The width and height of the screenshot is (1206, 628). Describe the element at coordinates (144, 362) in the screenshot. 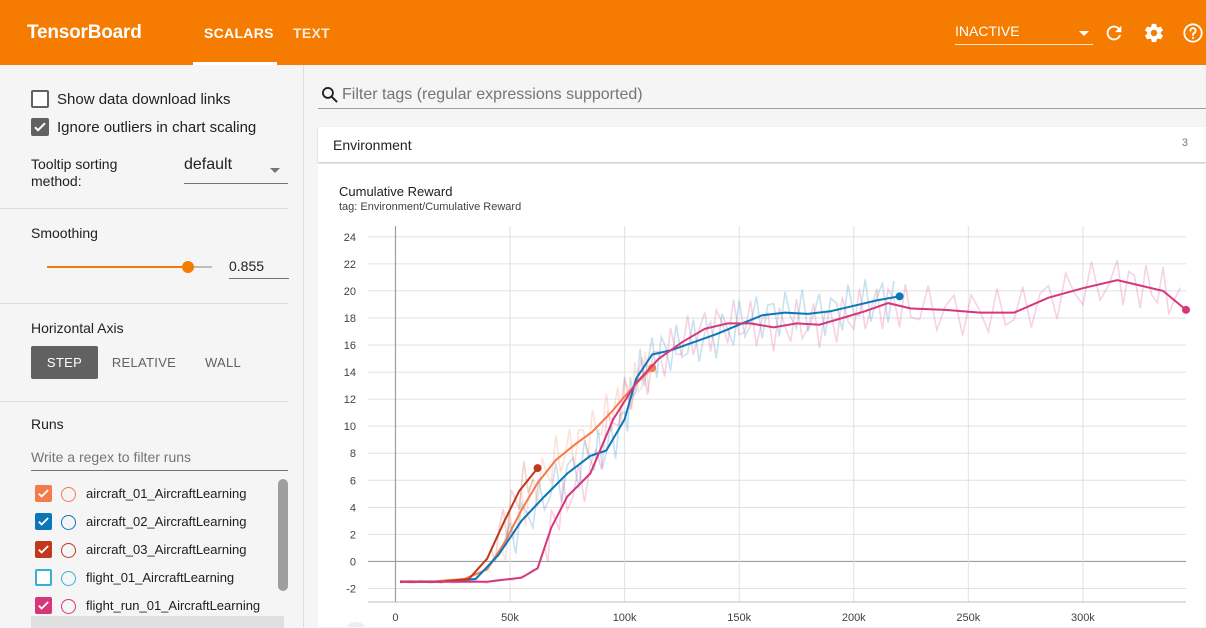

I see `axis-relative-button: RELATIVE` at that location.